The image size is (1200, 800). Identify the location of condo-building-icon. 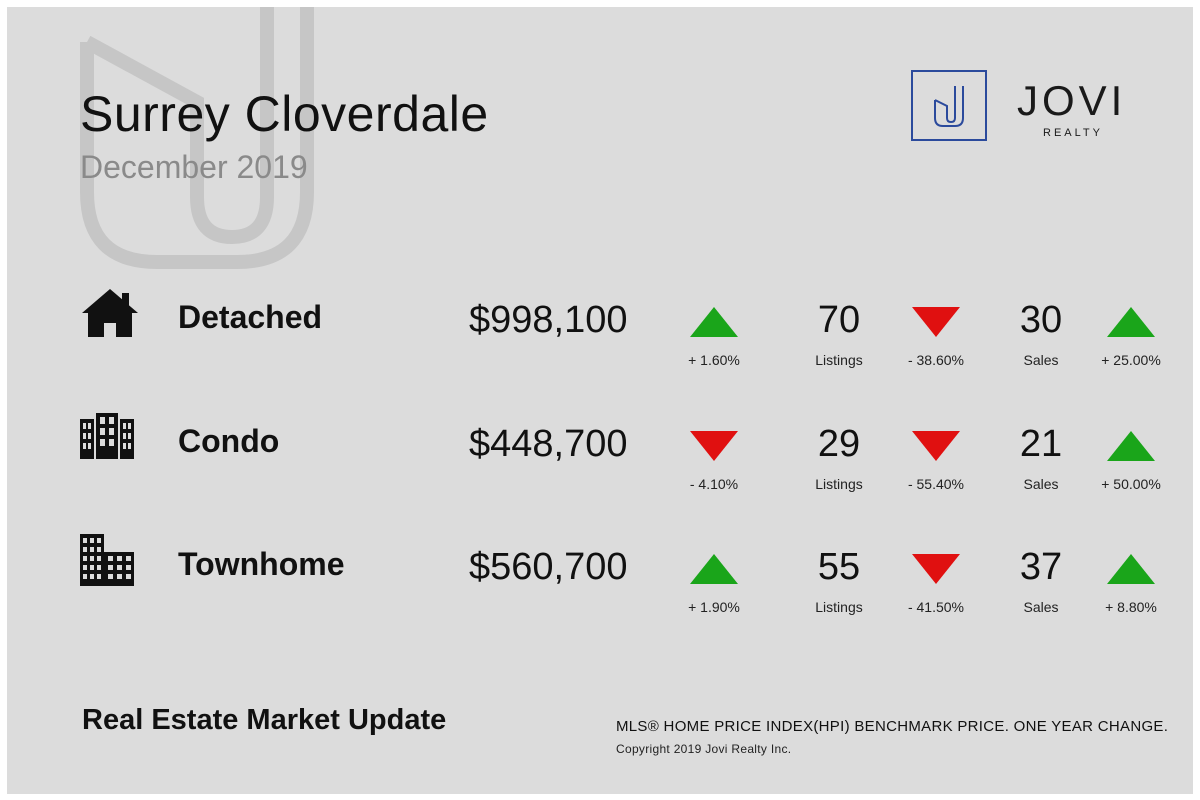
(107, 436).